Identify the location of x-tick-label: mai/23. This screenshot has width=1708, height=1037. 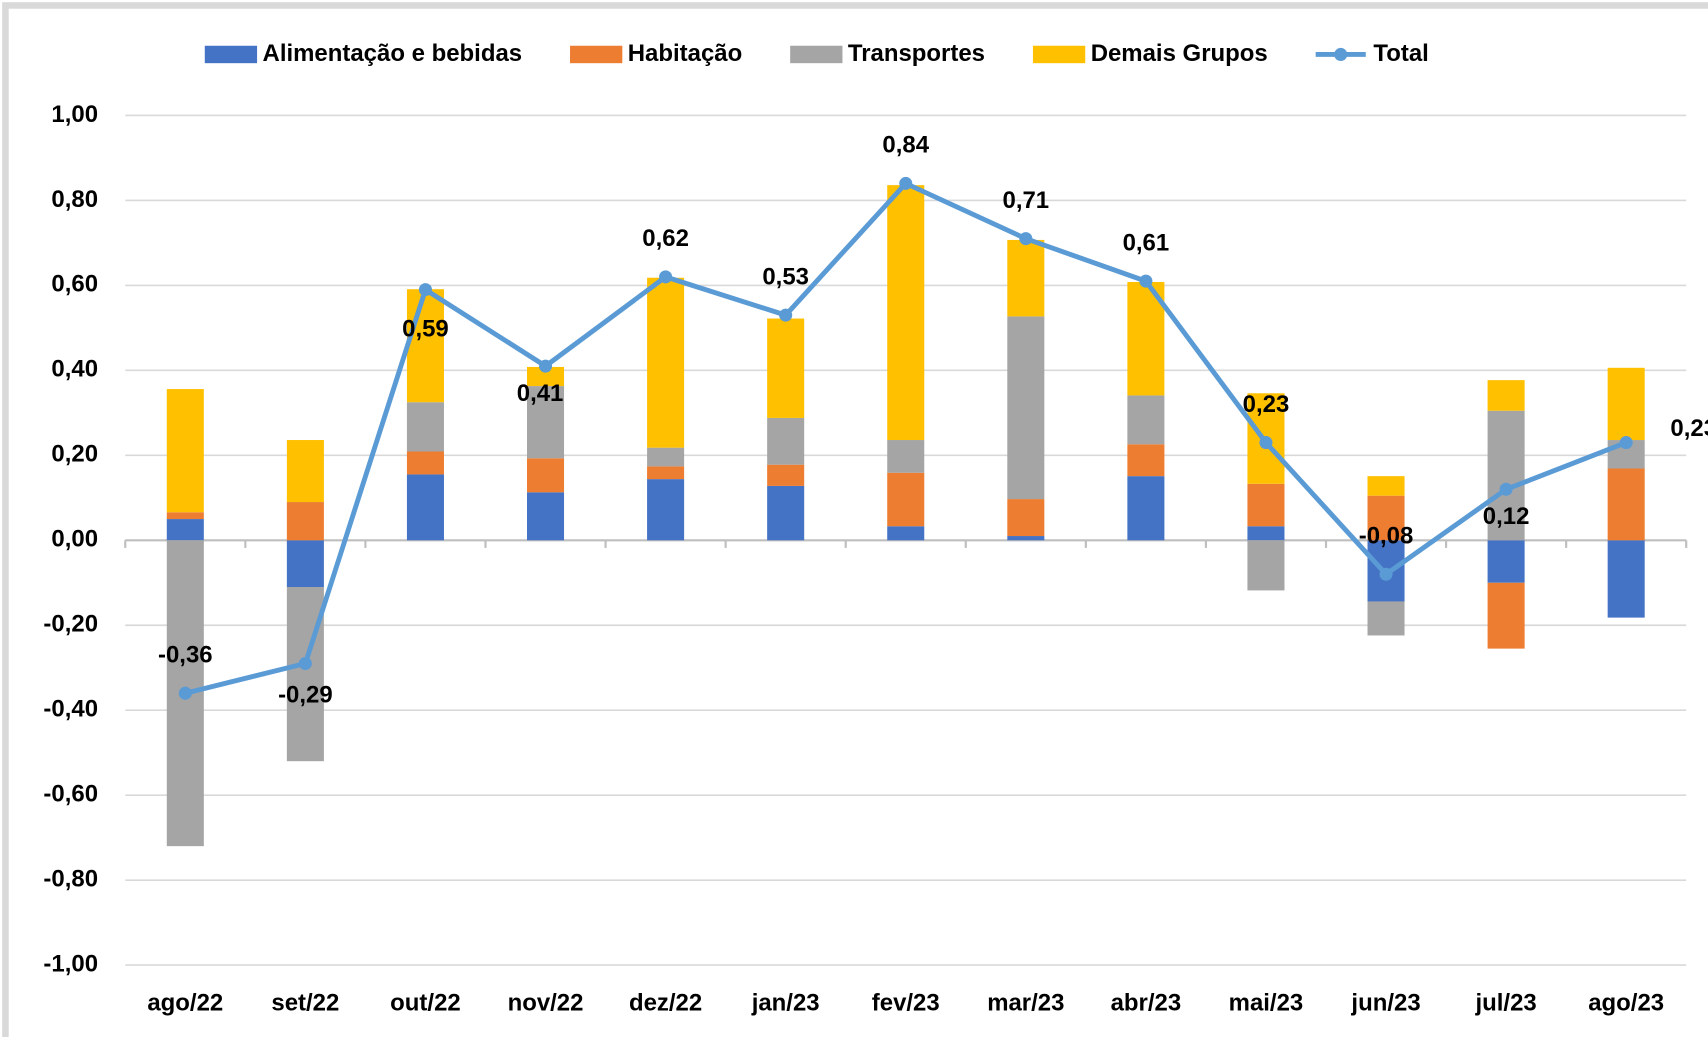
(1266, 1003).